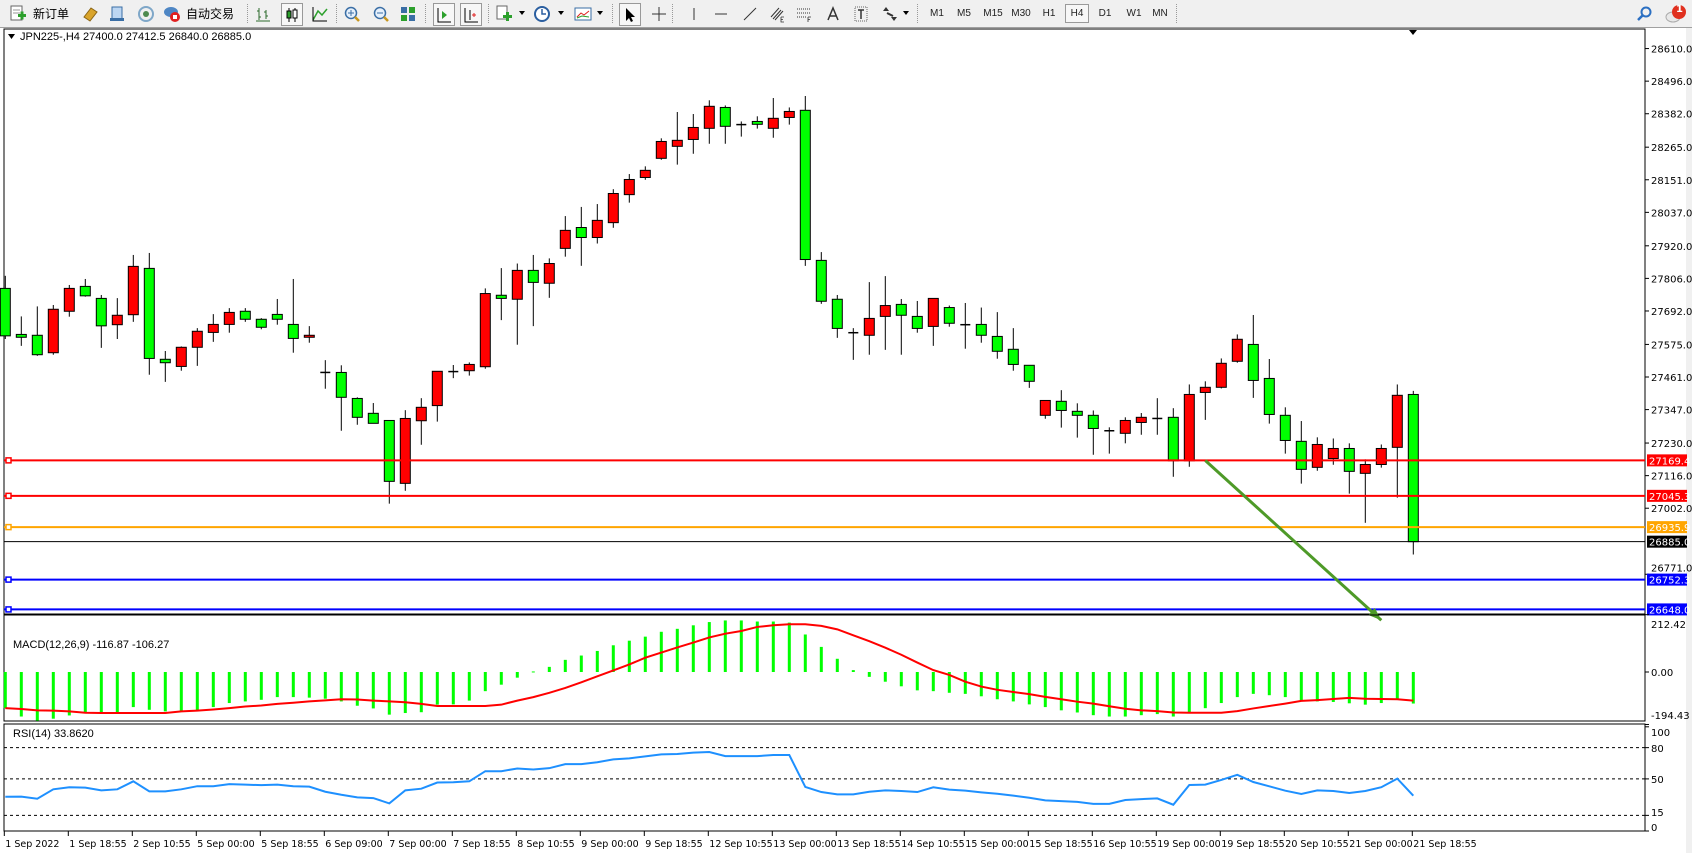 The height and width of the screenshot is (853, 1692). What do you see at coordinates (381, 13) in the screenshot?
I see `zoom-out-icon` at bounding box center [381, 13].